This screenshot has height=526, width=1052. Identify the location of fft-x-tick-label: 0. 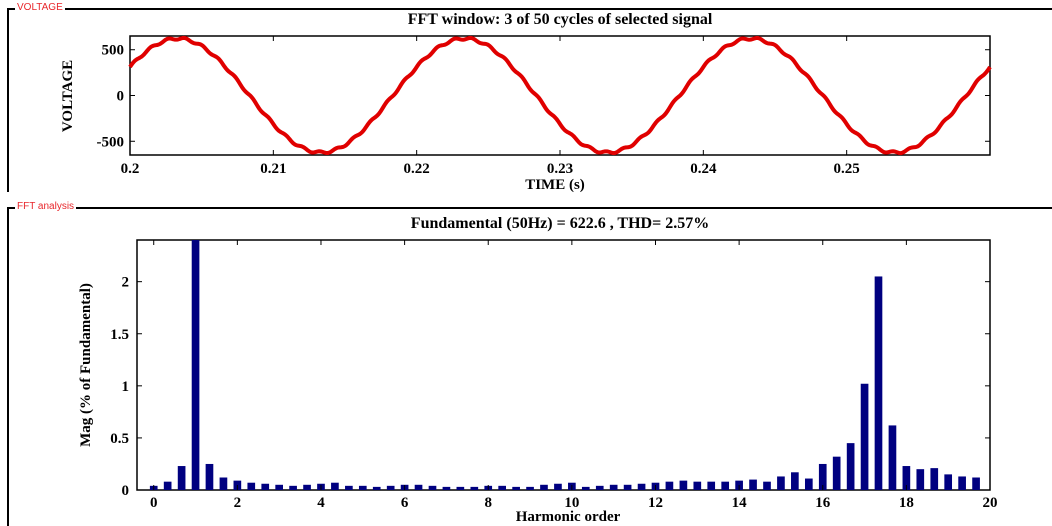
(154, 503).